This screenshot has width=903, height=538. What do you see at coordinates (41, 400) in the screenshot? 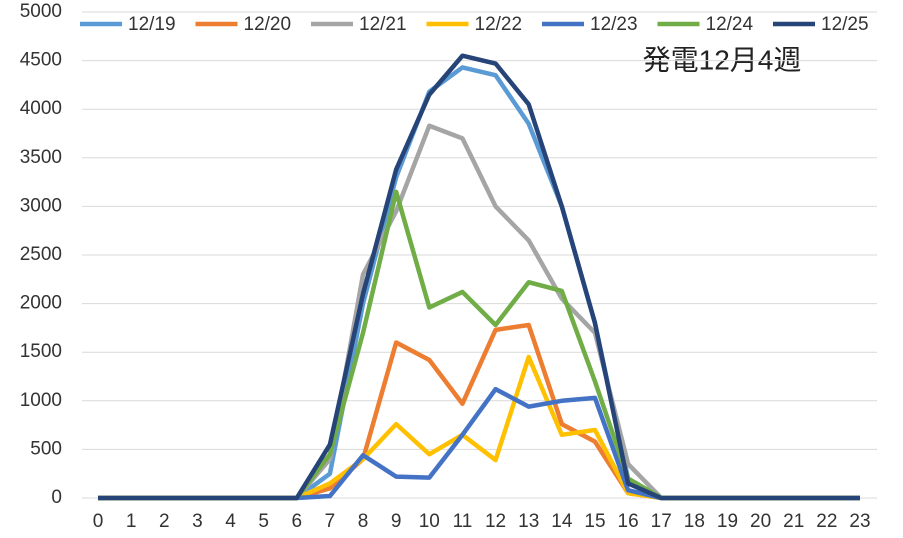
I see `y-tick-label: 1000` at bounding box center [41, 400].